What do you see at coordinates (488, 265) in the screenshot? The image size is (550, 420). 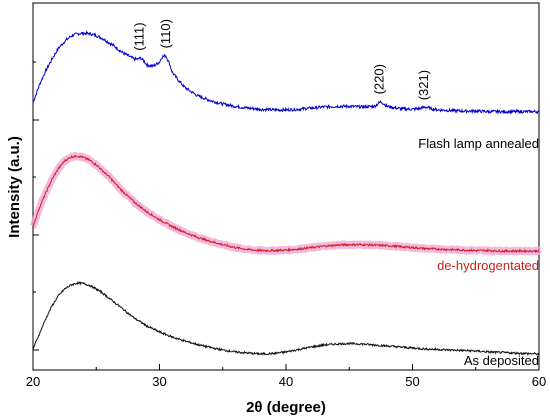 I see `series-label: de-hydrogentated` at bounding box center [488, 265].